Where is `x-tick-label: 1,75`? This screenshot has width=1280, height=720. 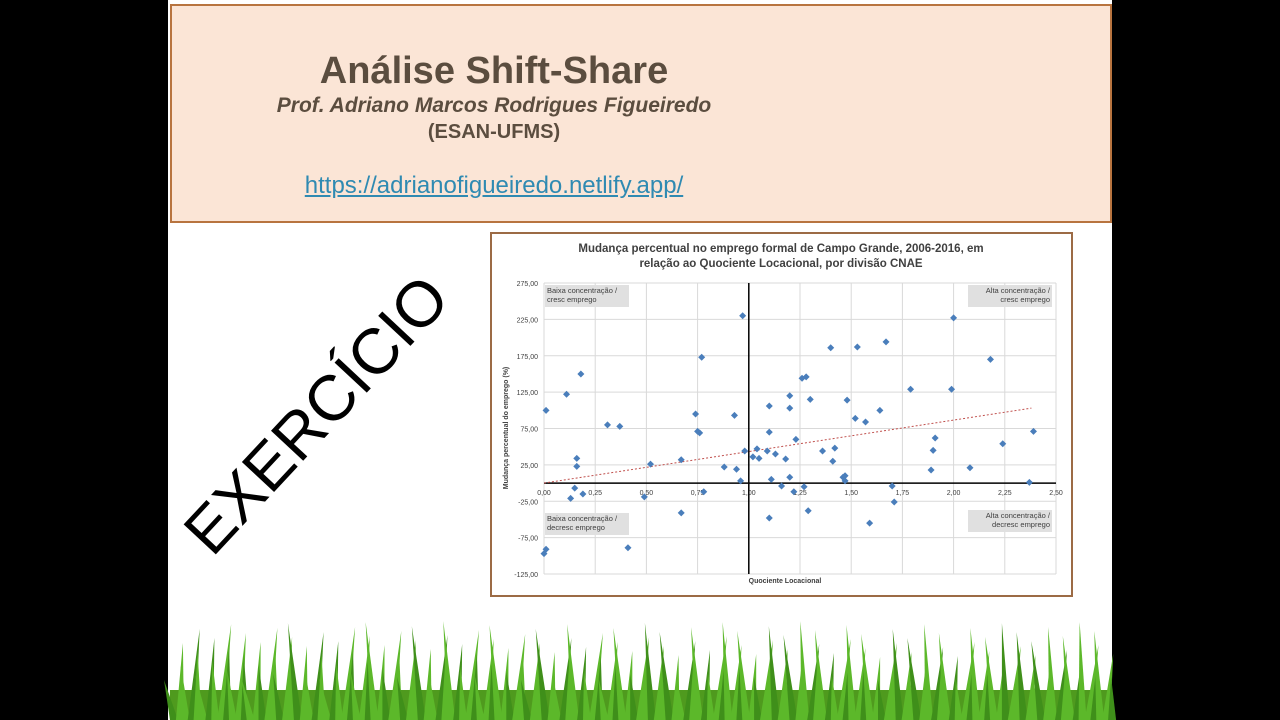
x-tick-label: 1,75 is located at coordinates (903, 493).